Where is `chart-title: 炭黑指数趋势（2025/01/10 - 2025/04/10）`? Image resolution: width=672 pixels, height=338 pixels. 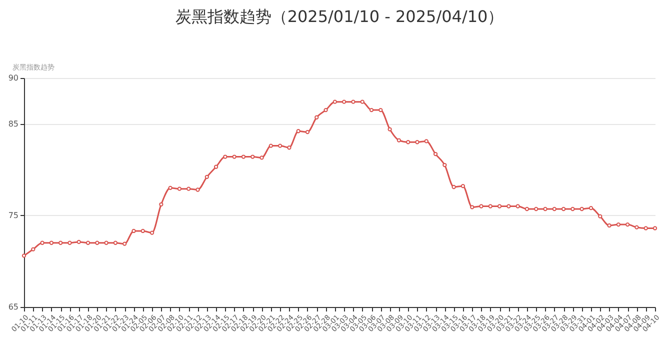 chart-title: 炭黑指数趋势（2025/01/10 - 2025/04/10） is located at coordinates (339, 16).